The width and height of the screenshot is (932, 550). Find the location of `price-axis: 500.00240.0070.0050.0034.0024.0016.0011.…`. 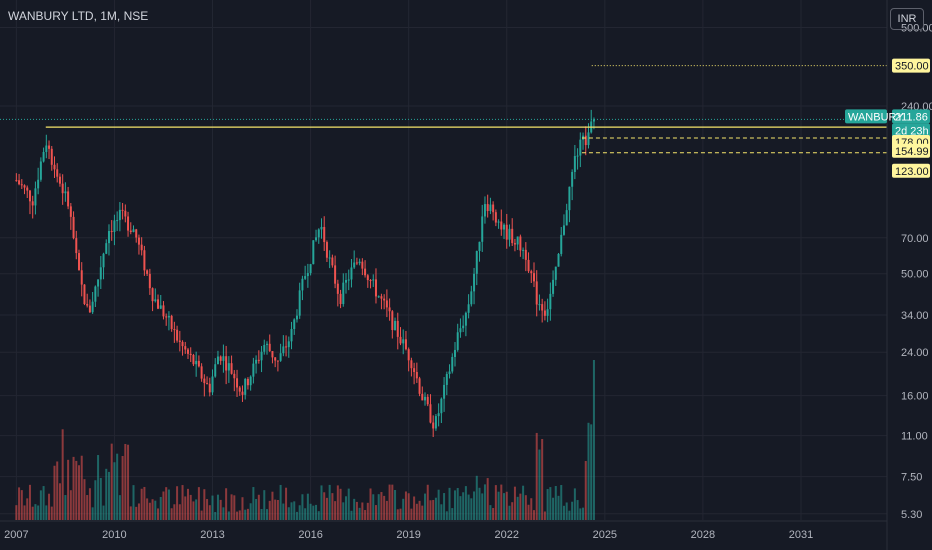

price-axis: 500.00240.0070.0050.0034.0024.0016.0011.… is located at coordinates (909, 275).